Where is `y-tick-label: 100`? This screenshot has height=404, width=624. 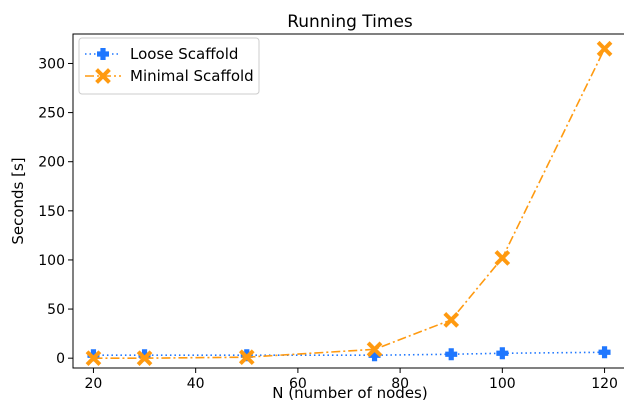
y-tick-label: 100 is located at coordinates (51, 261).